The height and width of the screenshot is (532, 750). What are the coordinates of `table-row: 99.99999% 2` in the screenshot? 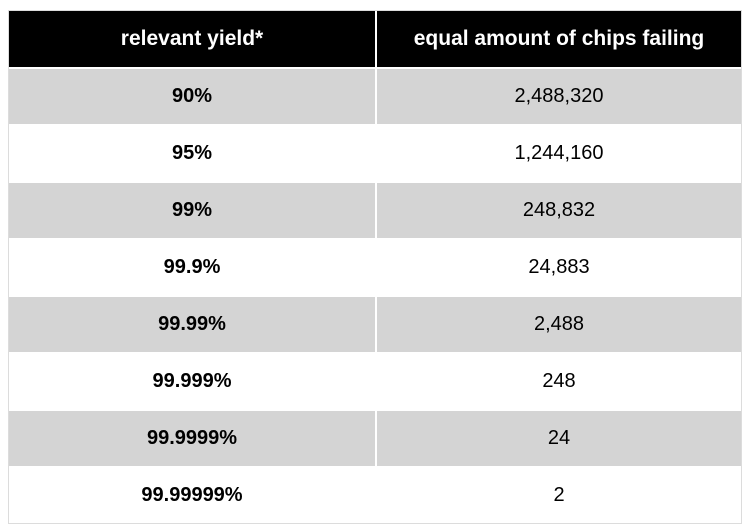 It's located at (375, 494).